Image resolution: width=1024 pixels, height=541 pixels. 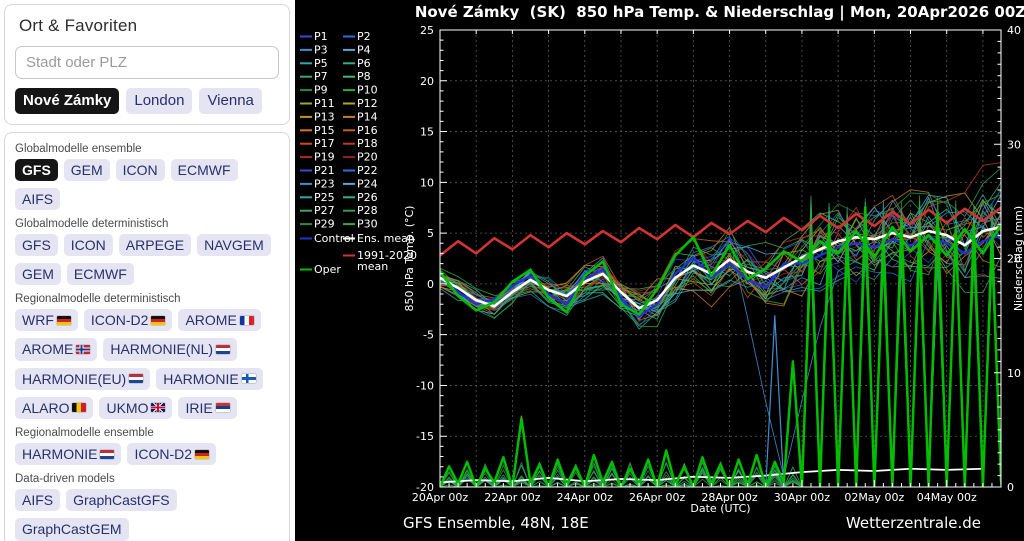 I want to click on search-input, so click(x=147, y=62).